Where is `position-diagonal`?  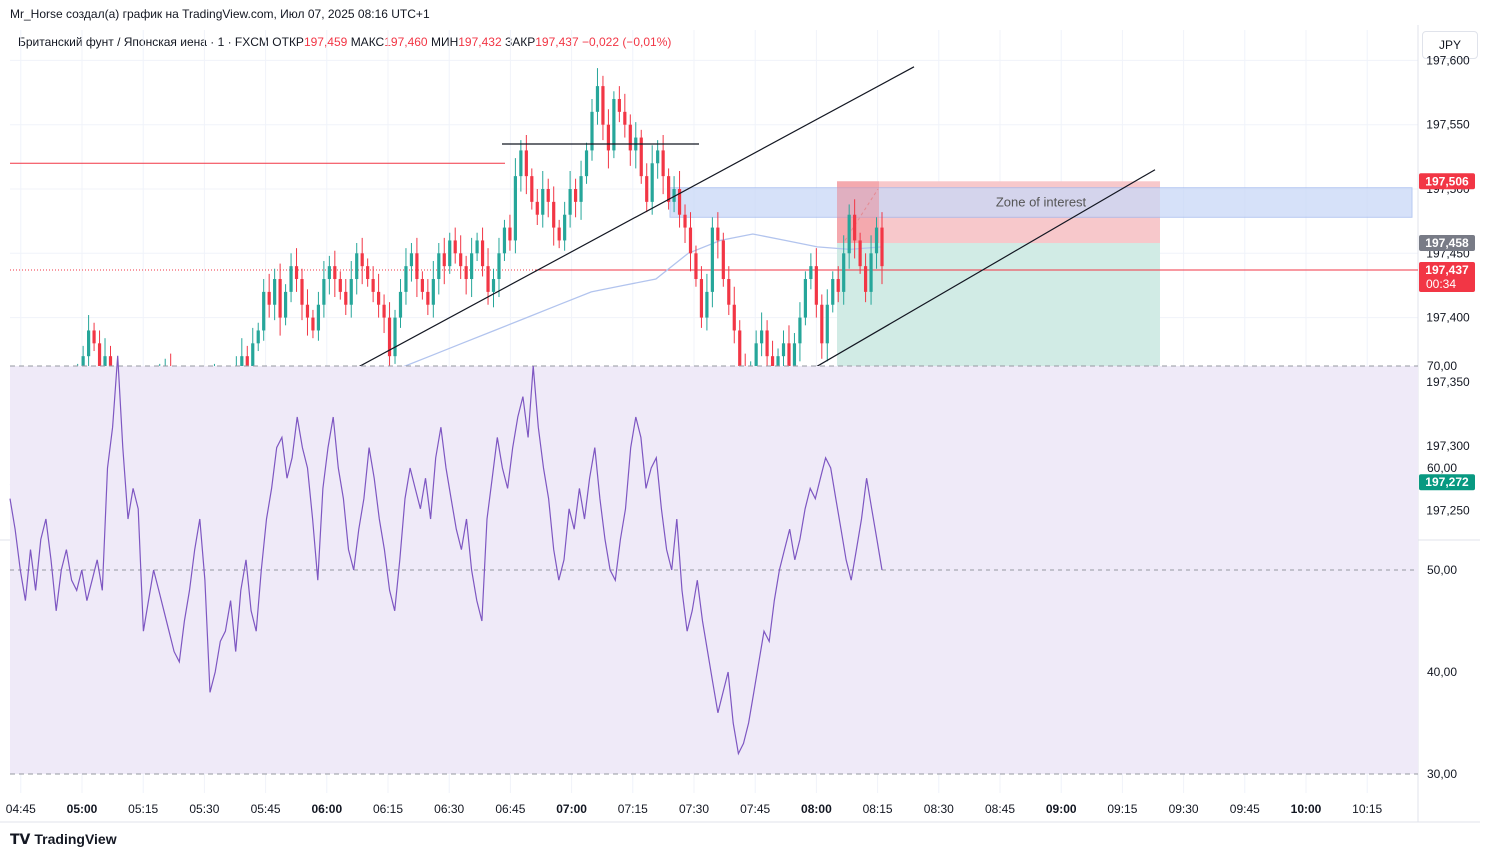 position-diagonal is located at coordinates (861, 214).